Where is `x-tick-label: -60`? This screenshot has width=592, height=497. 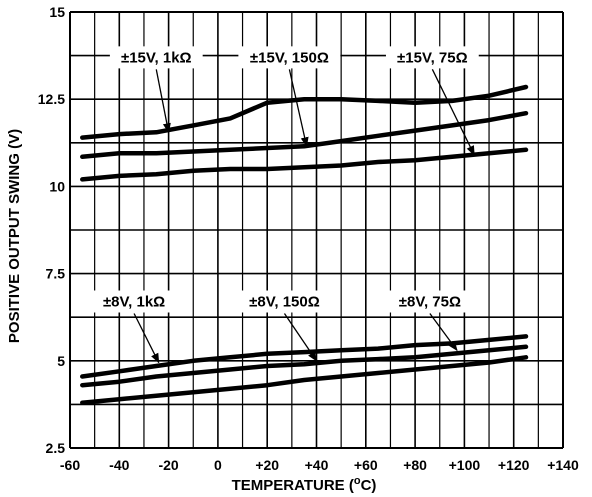
x-tick-label: -60 is located at coordinates (70, 465).